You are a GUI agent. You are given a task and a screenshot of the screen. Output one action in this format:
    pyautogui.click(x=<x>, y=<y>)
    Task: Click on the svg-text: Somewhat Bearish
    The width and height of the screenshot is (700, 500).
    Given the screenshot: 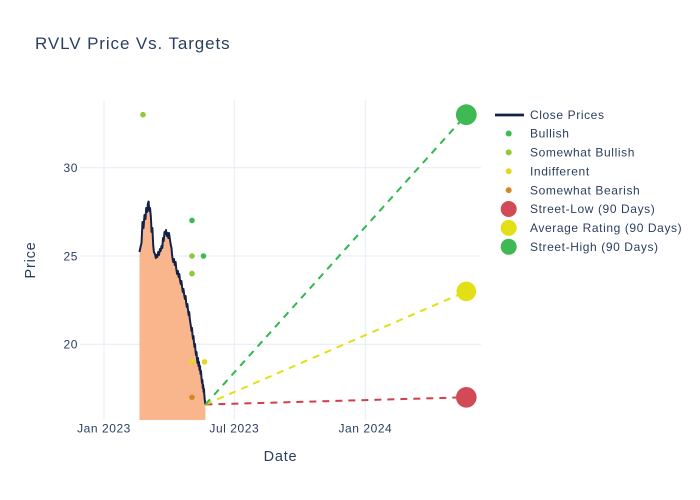 What is the action you would take?
    pyautogui.click(x=585, y=190)
    